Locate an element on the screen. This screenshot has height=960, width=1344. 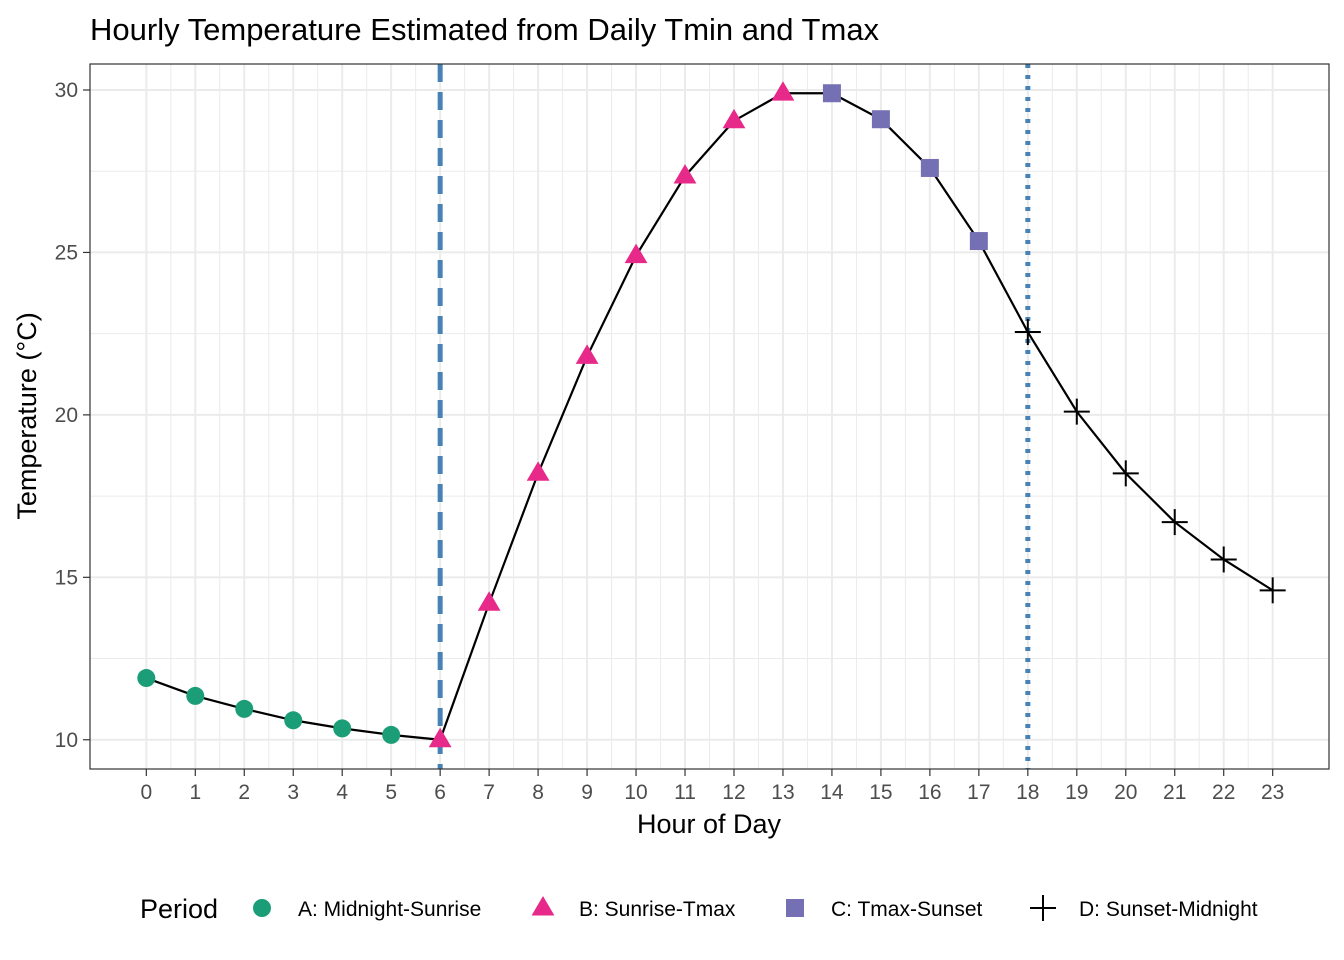
x-tick-label: 23 is located at coordinates (1272, 792).